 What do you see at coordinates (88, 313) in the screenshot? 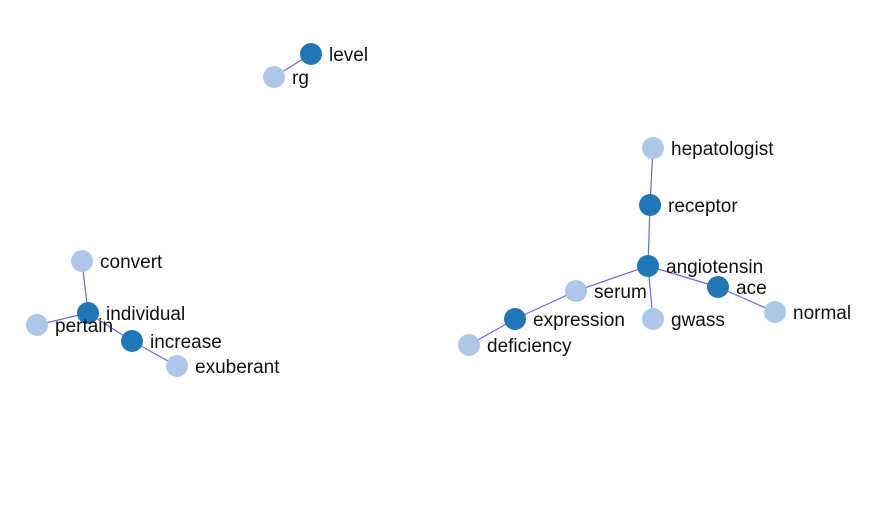
I see `node-individual` at bounding box center [88, 313].